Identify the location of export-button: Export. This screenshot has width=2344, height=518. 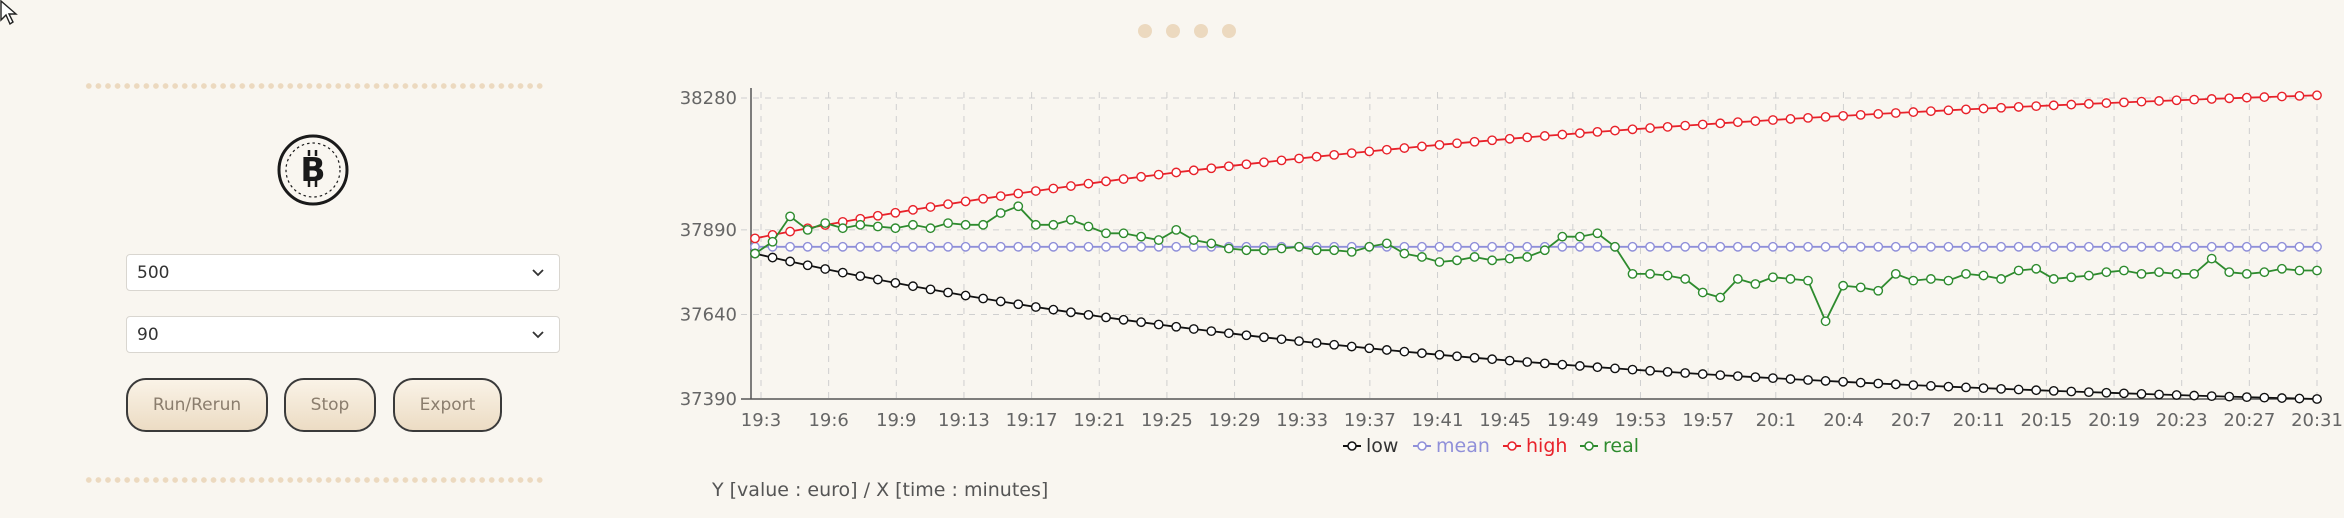
(447, 405).